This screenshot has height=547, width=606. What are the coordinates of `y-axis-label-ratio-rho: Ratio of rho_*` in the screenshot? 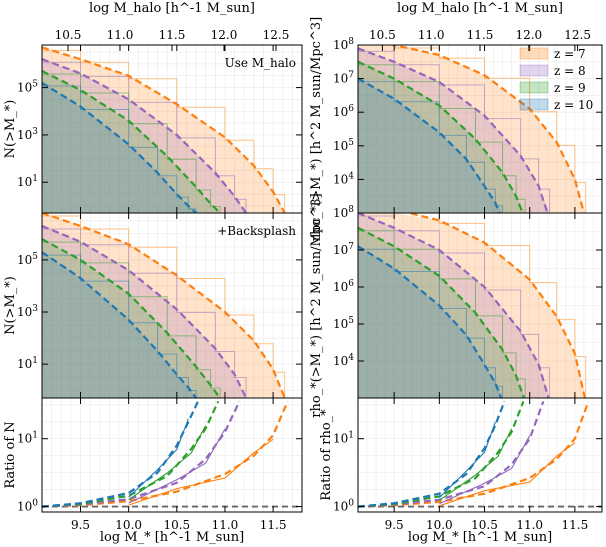 It's located at (326, 455).